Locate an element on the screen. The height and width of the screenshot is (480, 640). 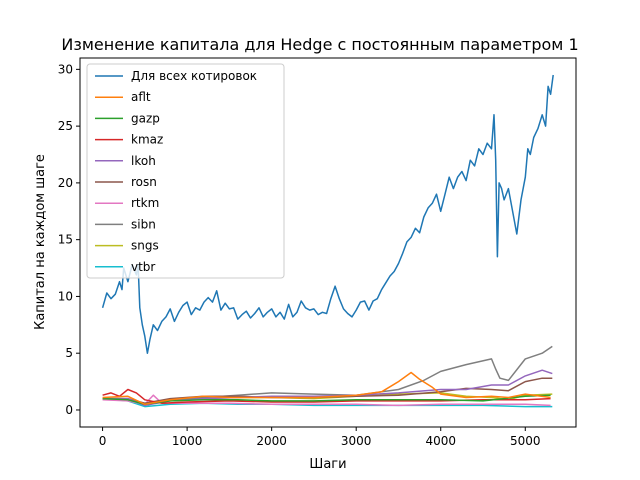
legend-box is located at coordinates (185, 171).